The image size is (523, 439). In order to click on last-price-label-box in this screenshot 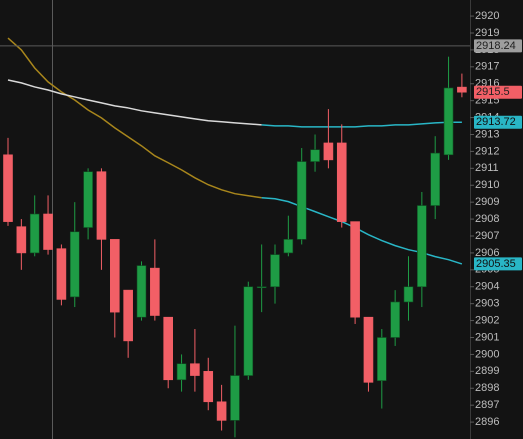, I will do `click(498, 92)`.